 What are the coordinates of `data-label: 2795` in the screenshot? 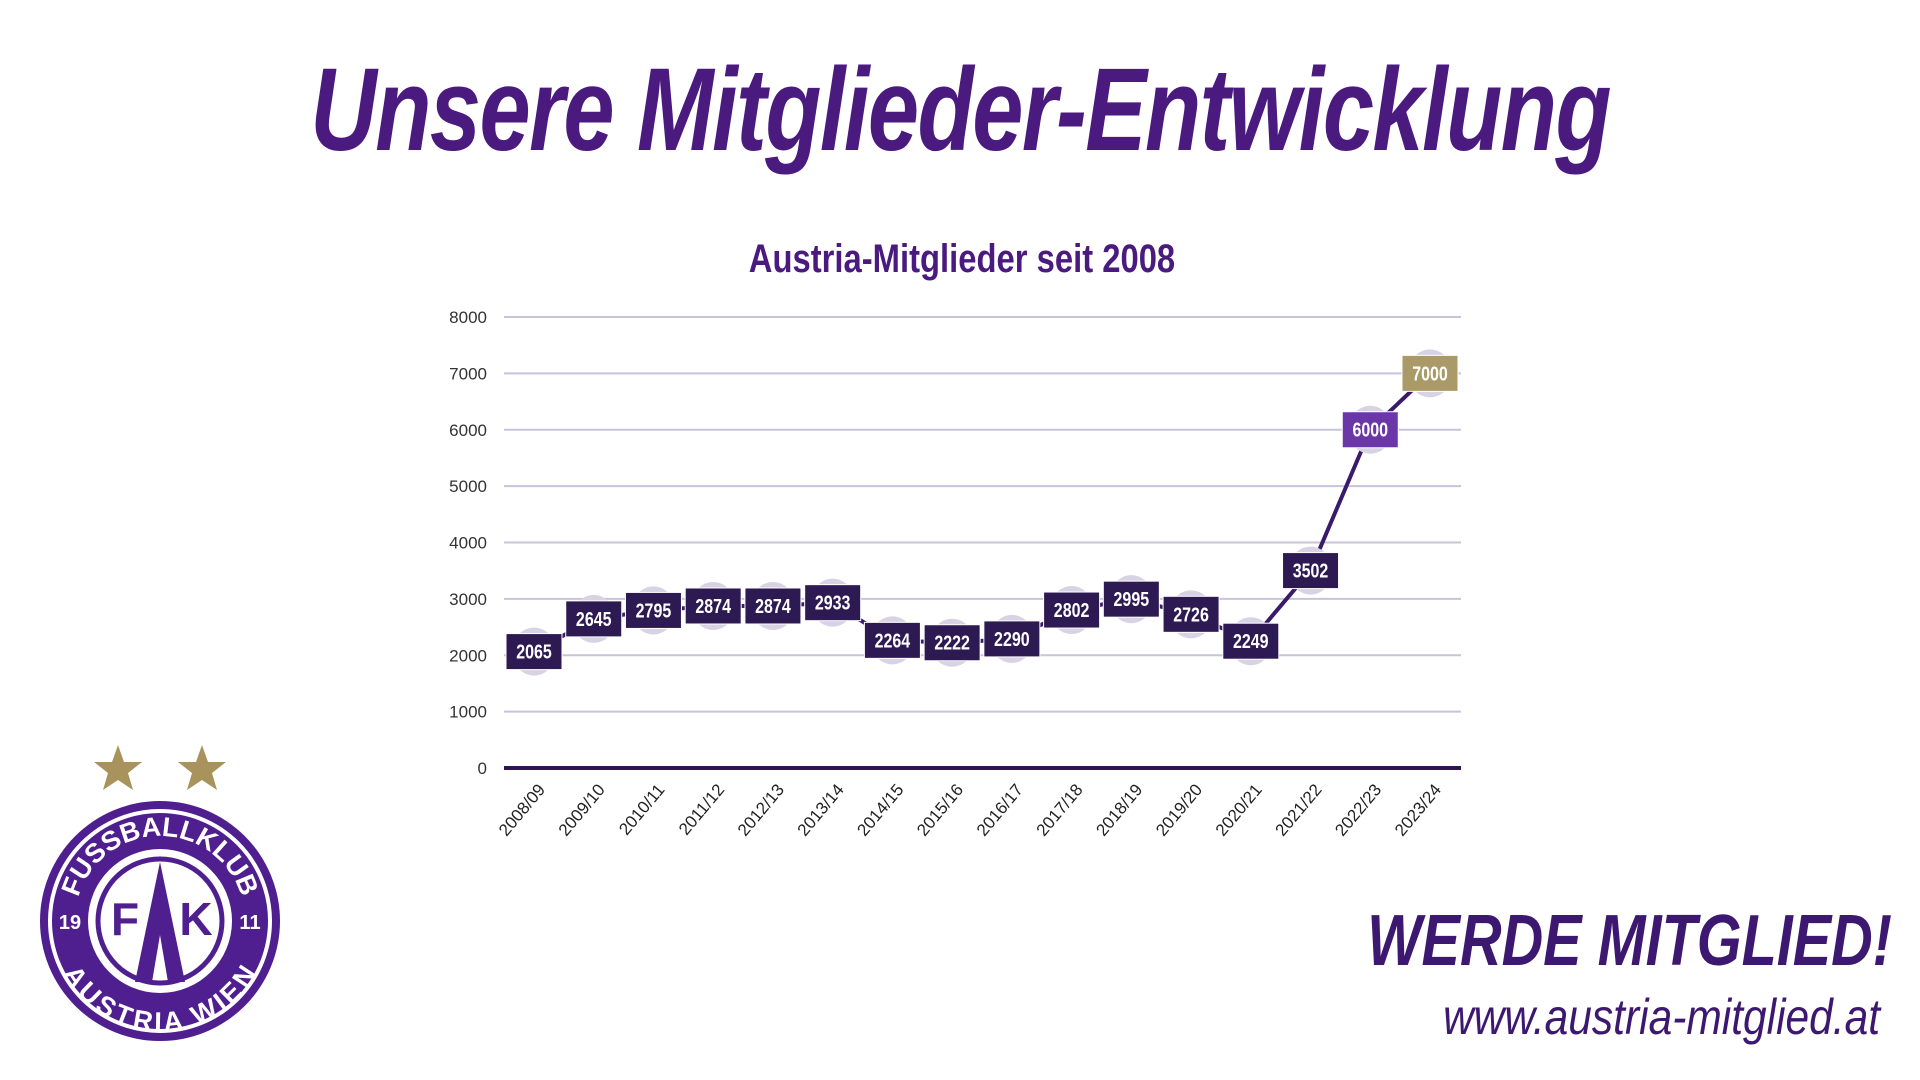 It's located at (654, 611).